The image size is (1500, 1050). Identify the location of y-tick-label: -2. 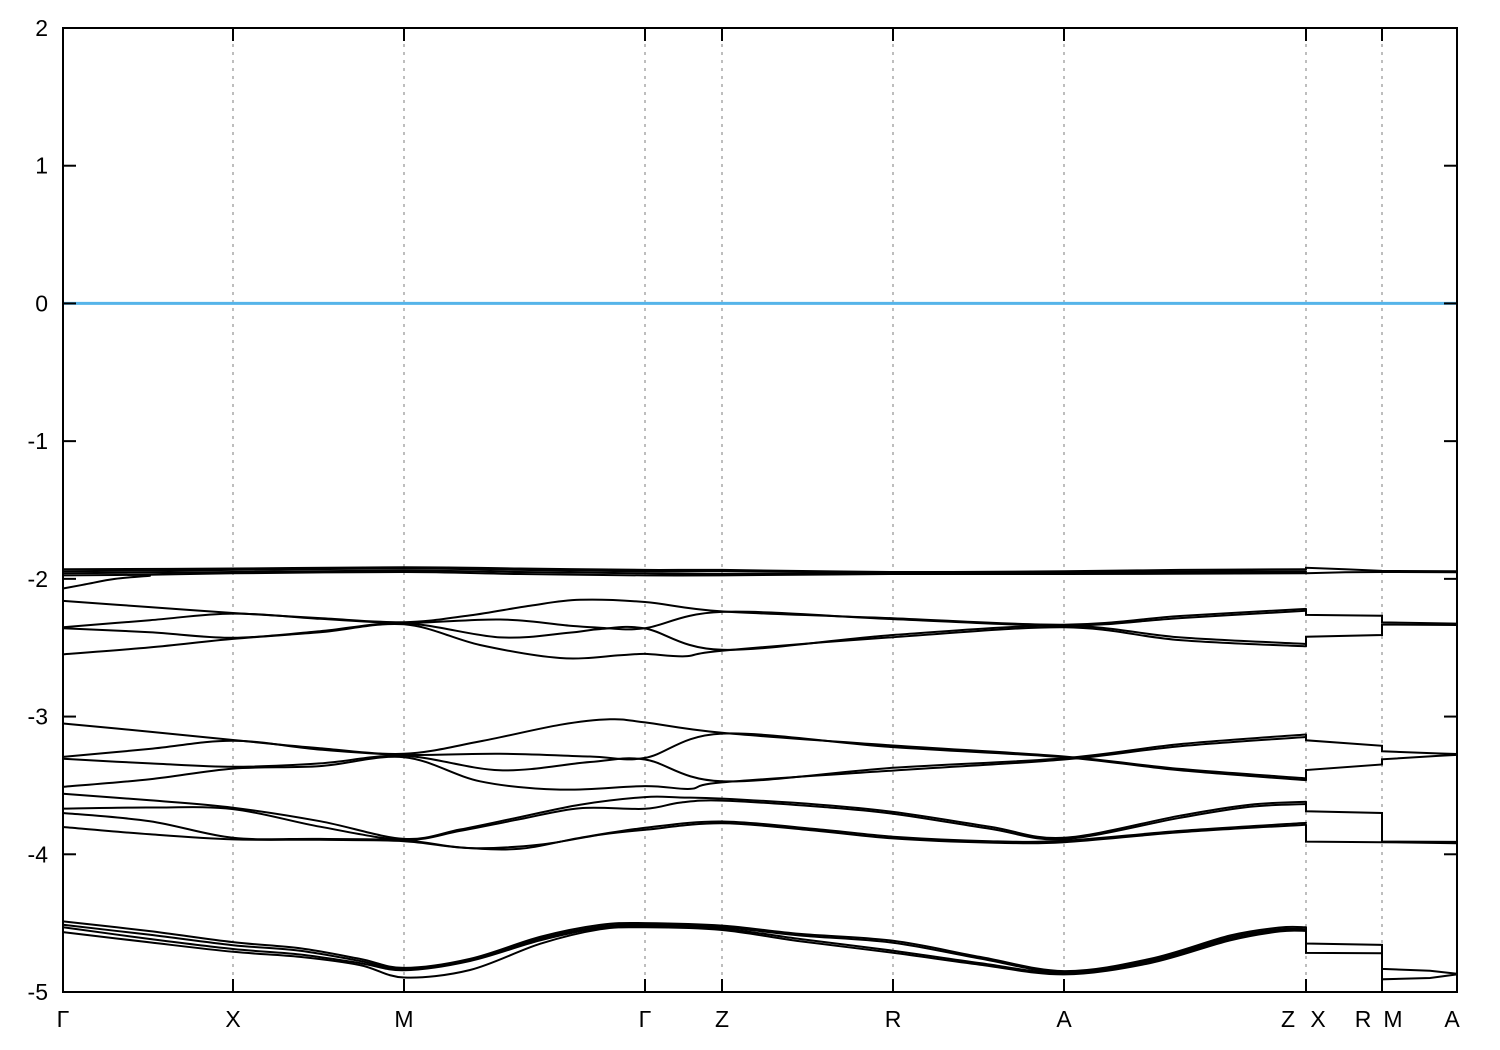
(38, 579).